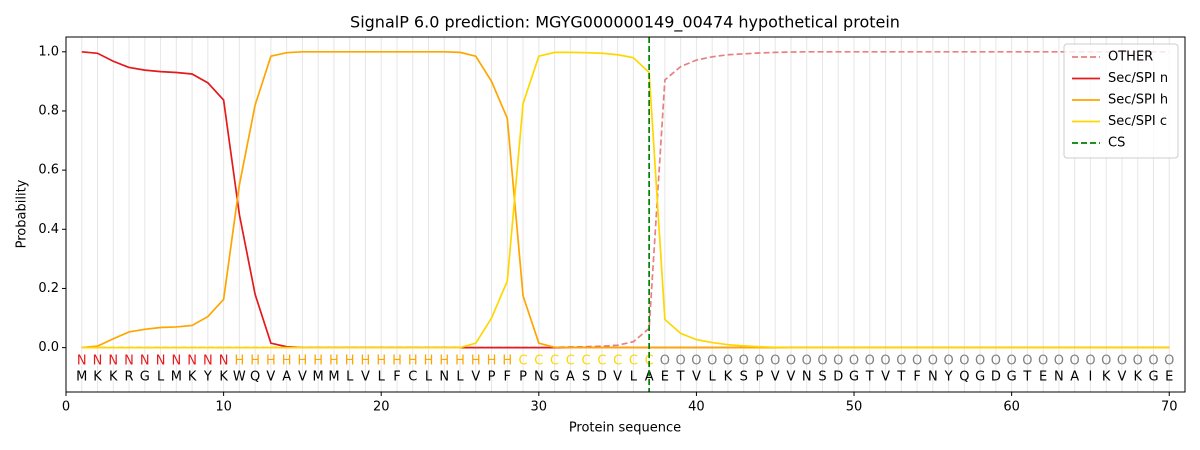  What do you see at coordinates (176, 377) in the screenshot?
I see `sequence-residue: M` at bounding box center [176, 377].